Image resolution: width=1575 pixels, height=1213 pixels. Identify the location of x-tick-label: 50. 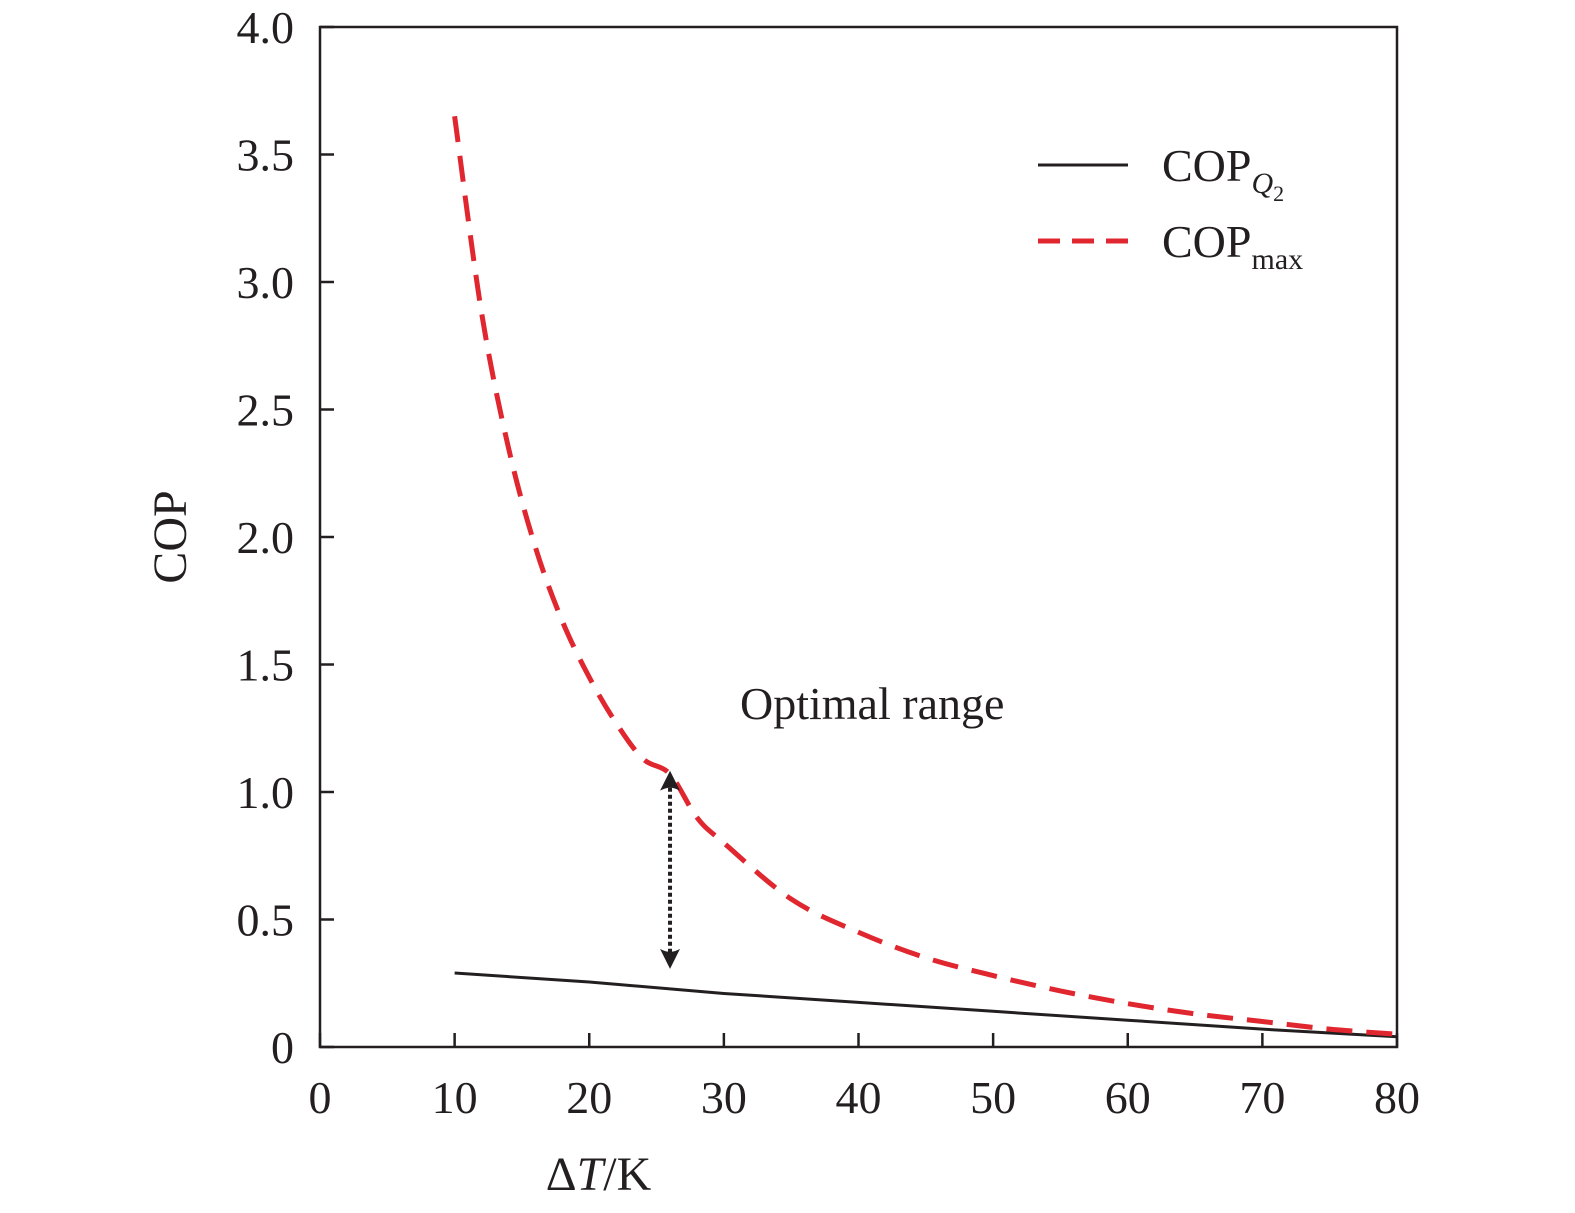
(993, 1097).